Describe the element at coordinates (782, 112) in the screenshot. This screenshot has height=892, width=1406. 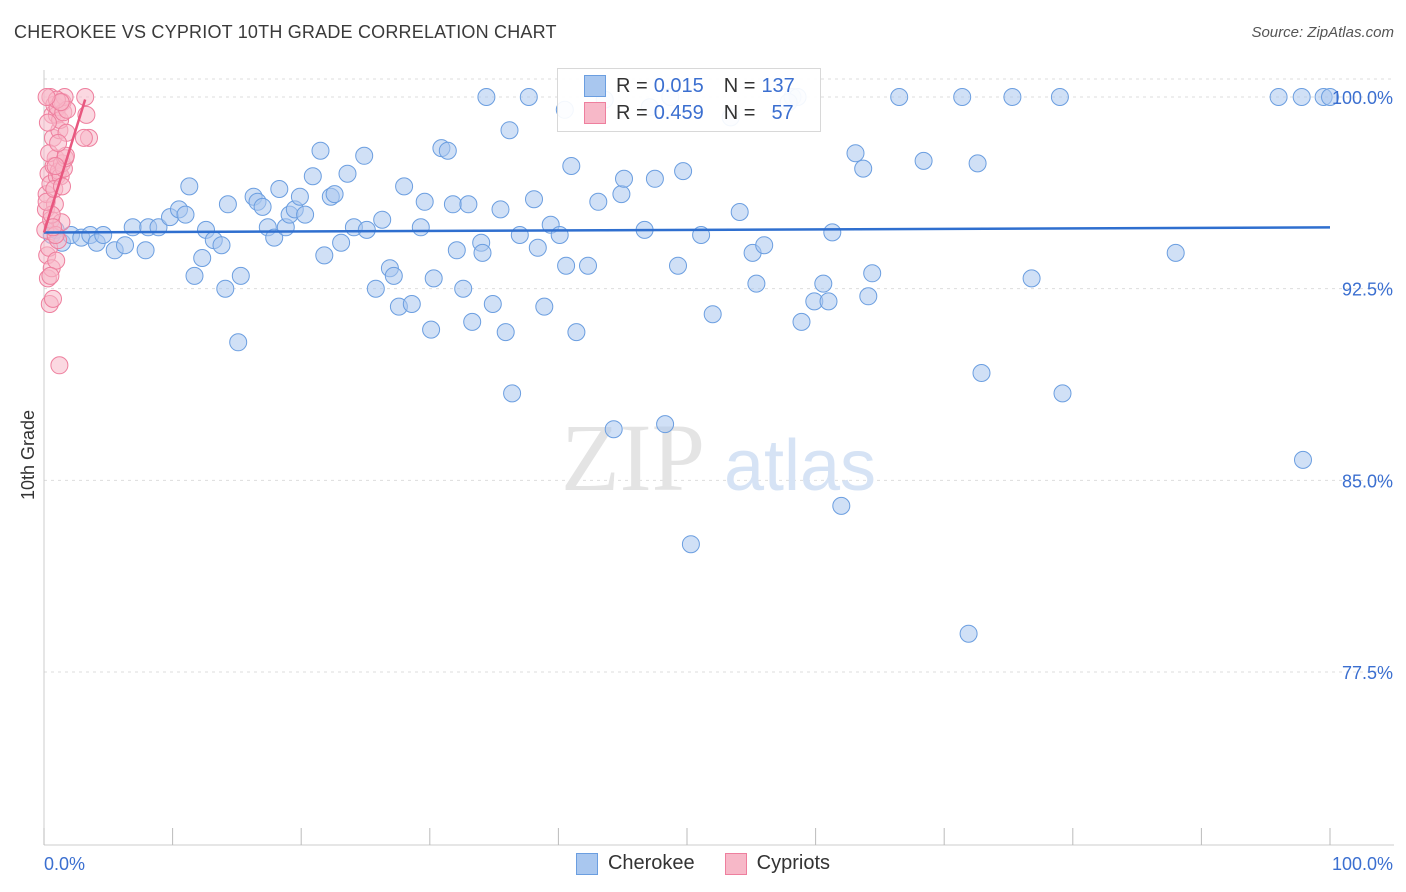
I see `n-value-cypriot: 57` at that location.